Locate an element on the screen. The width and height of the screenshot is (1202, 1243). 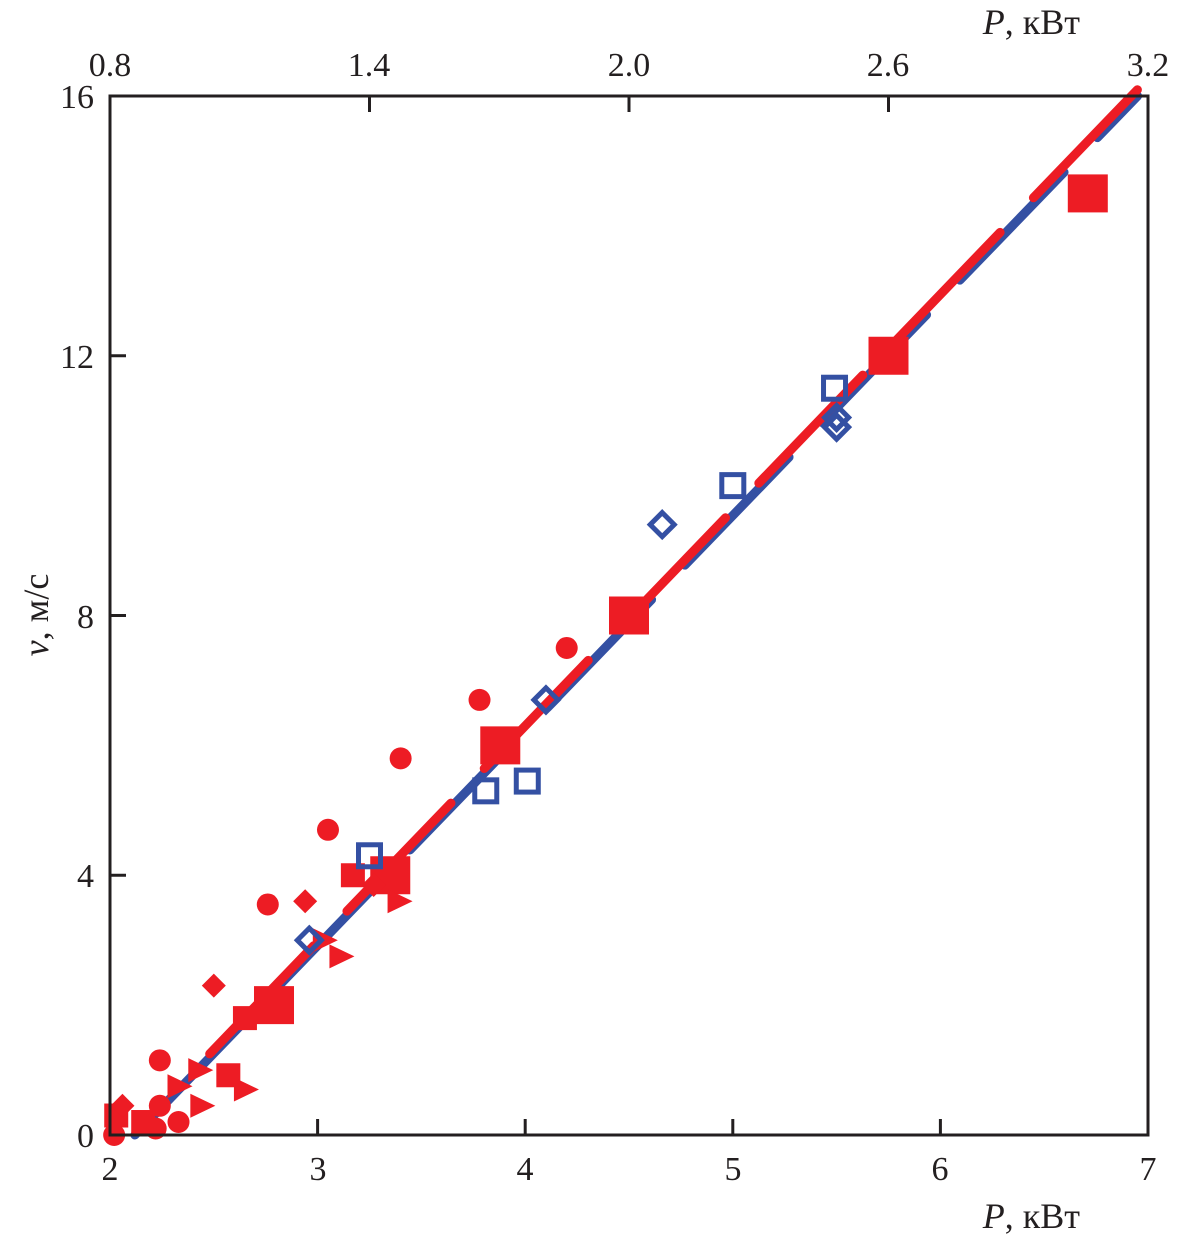
x2-axis-title-symbol: P is located at coordinates (993, 22).